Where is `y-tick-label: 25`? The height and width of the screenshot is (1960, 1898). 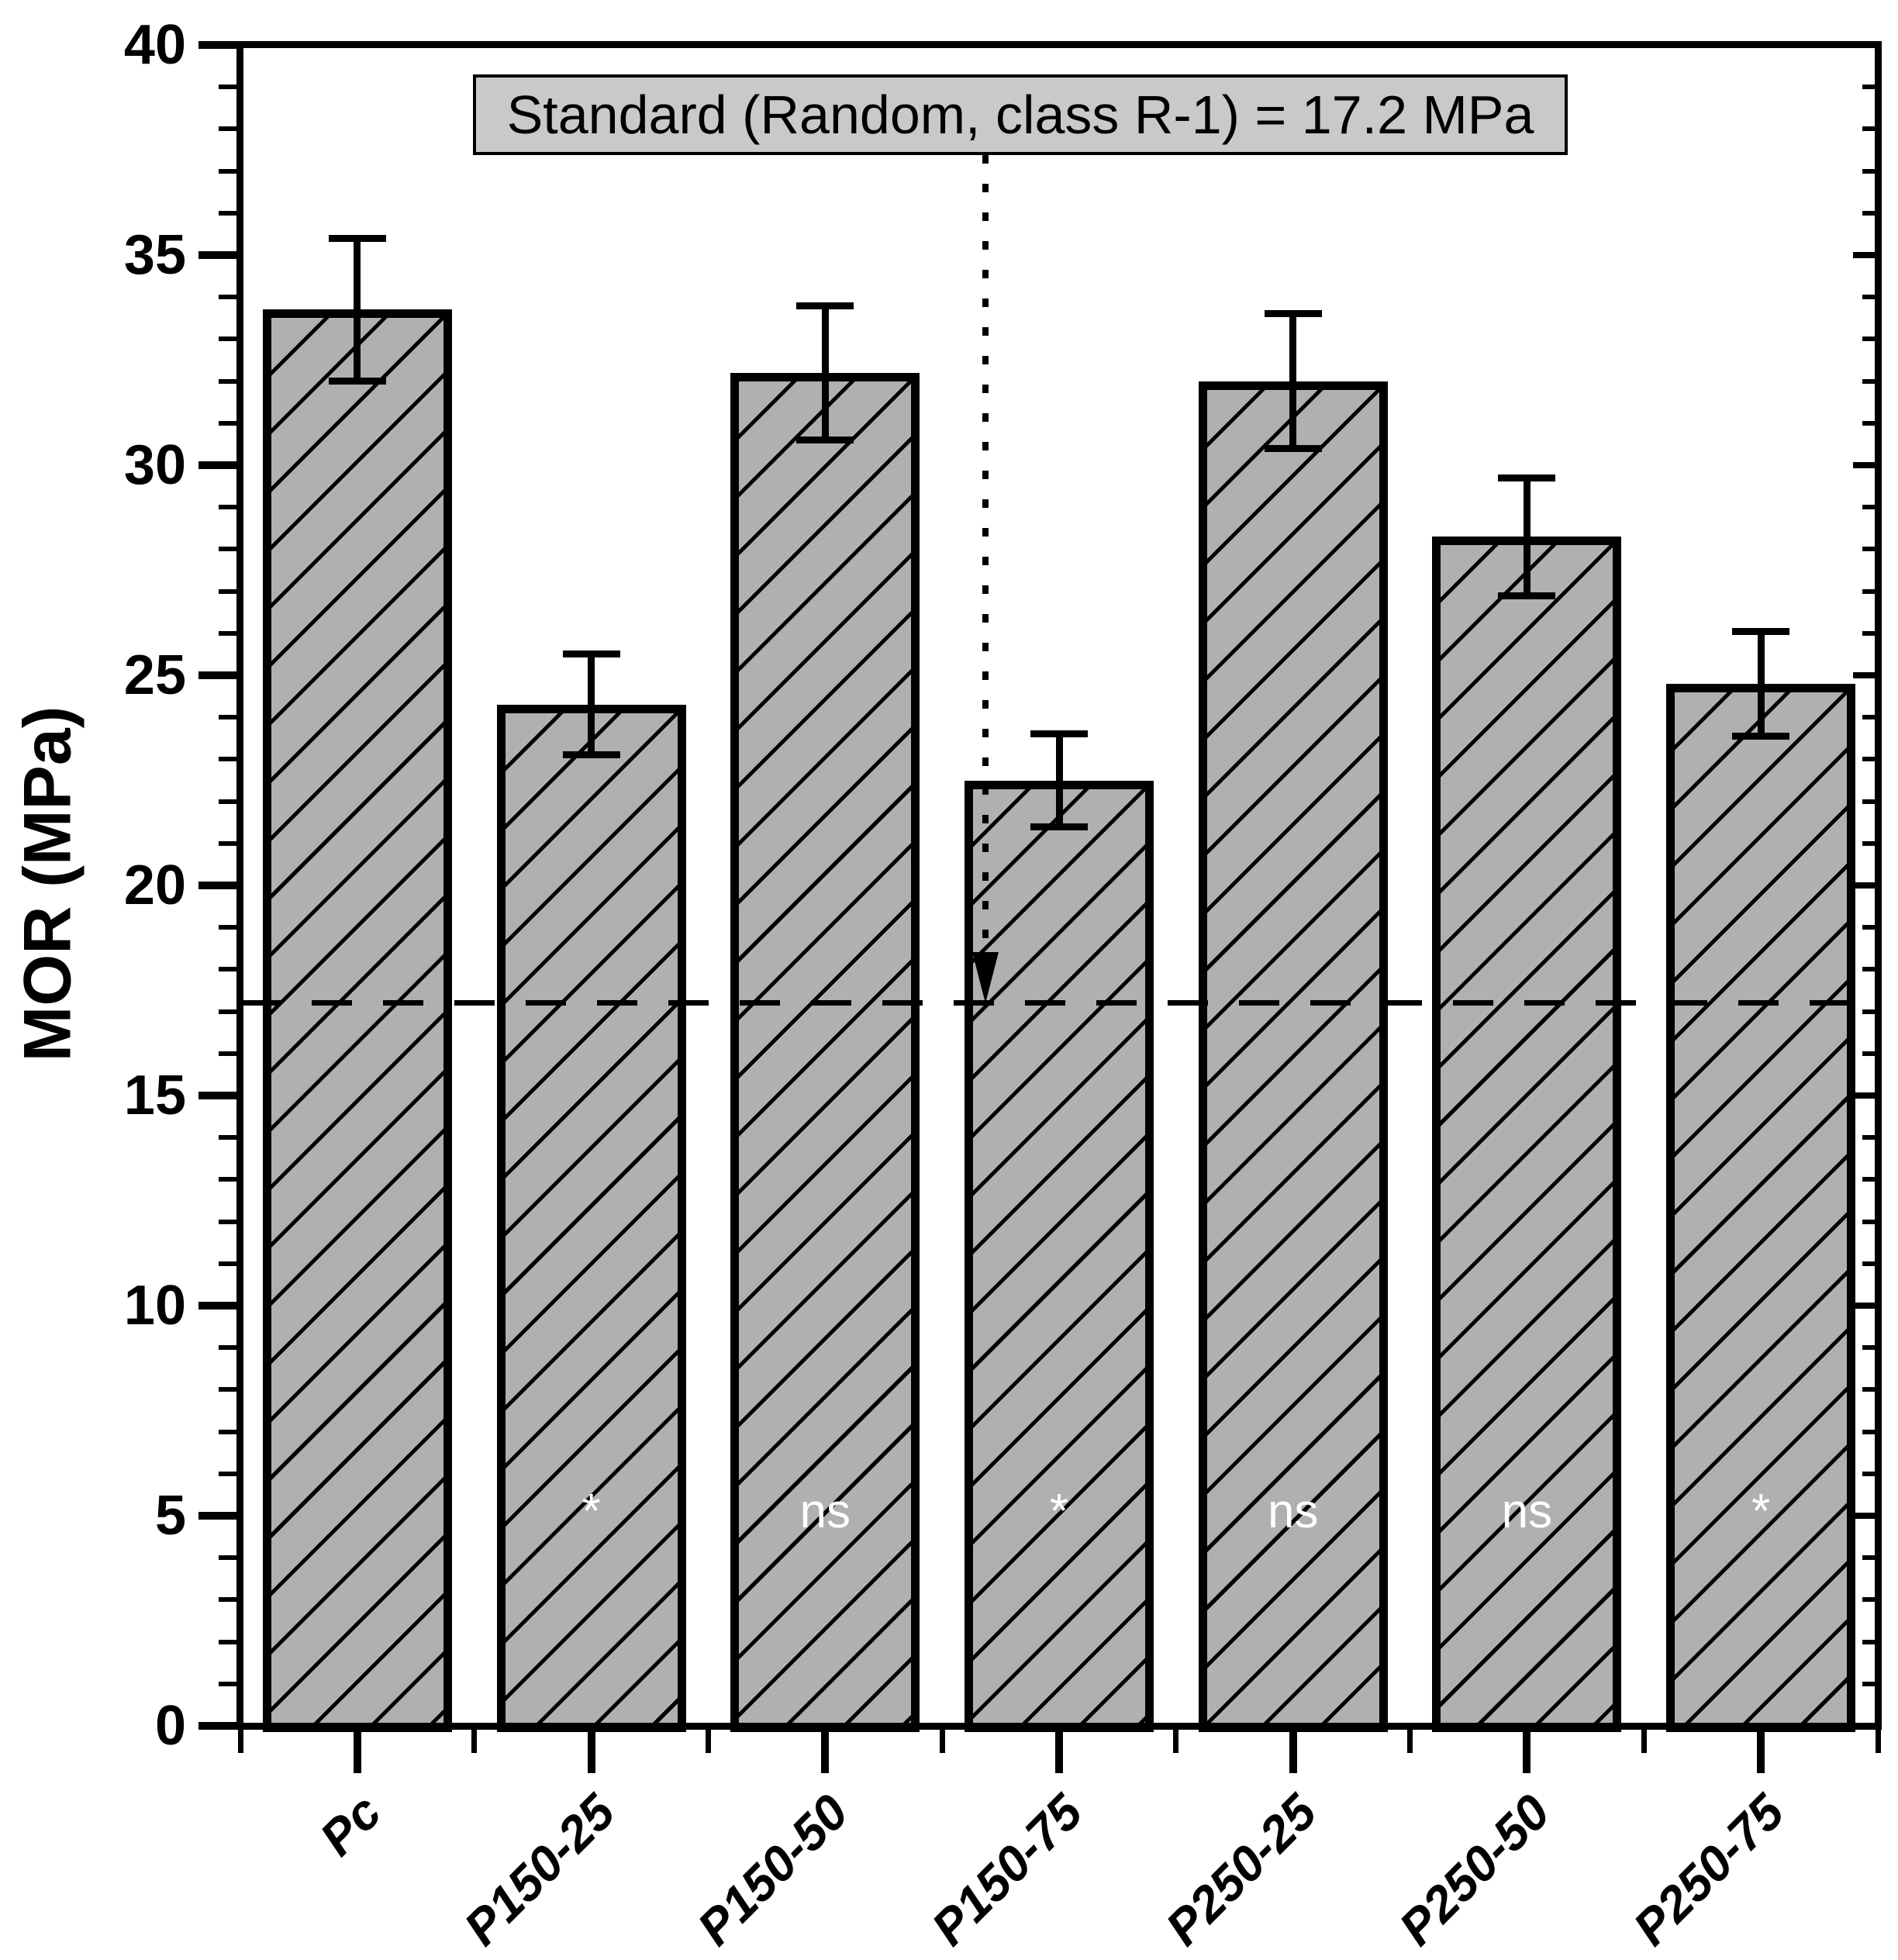 y-tick-label: 25 is located at coordinates (154, 675).